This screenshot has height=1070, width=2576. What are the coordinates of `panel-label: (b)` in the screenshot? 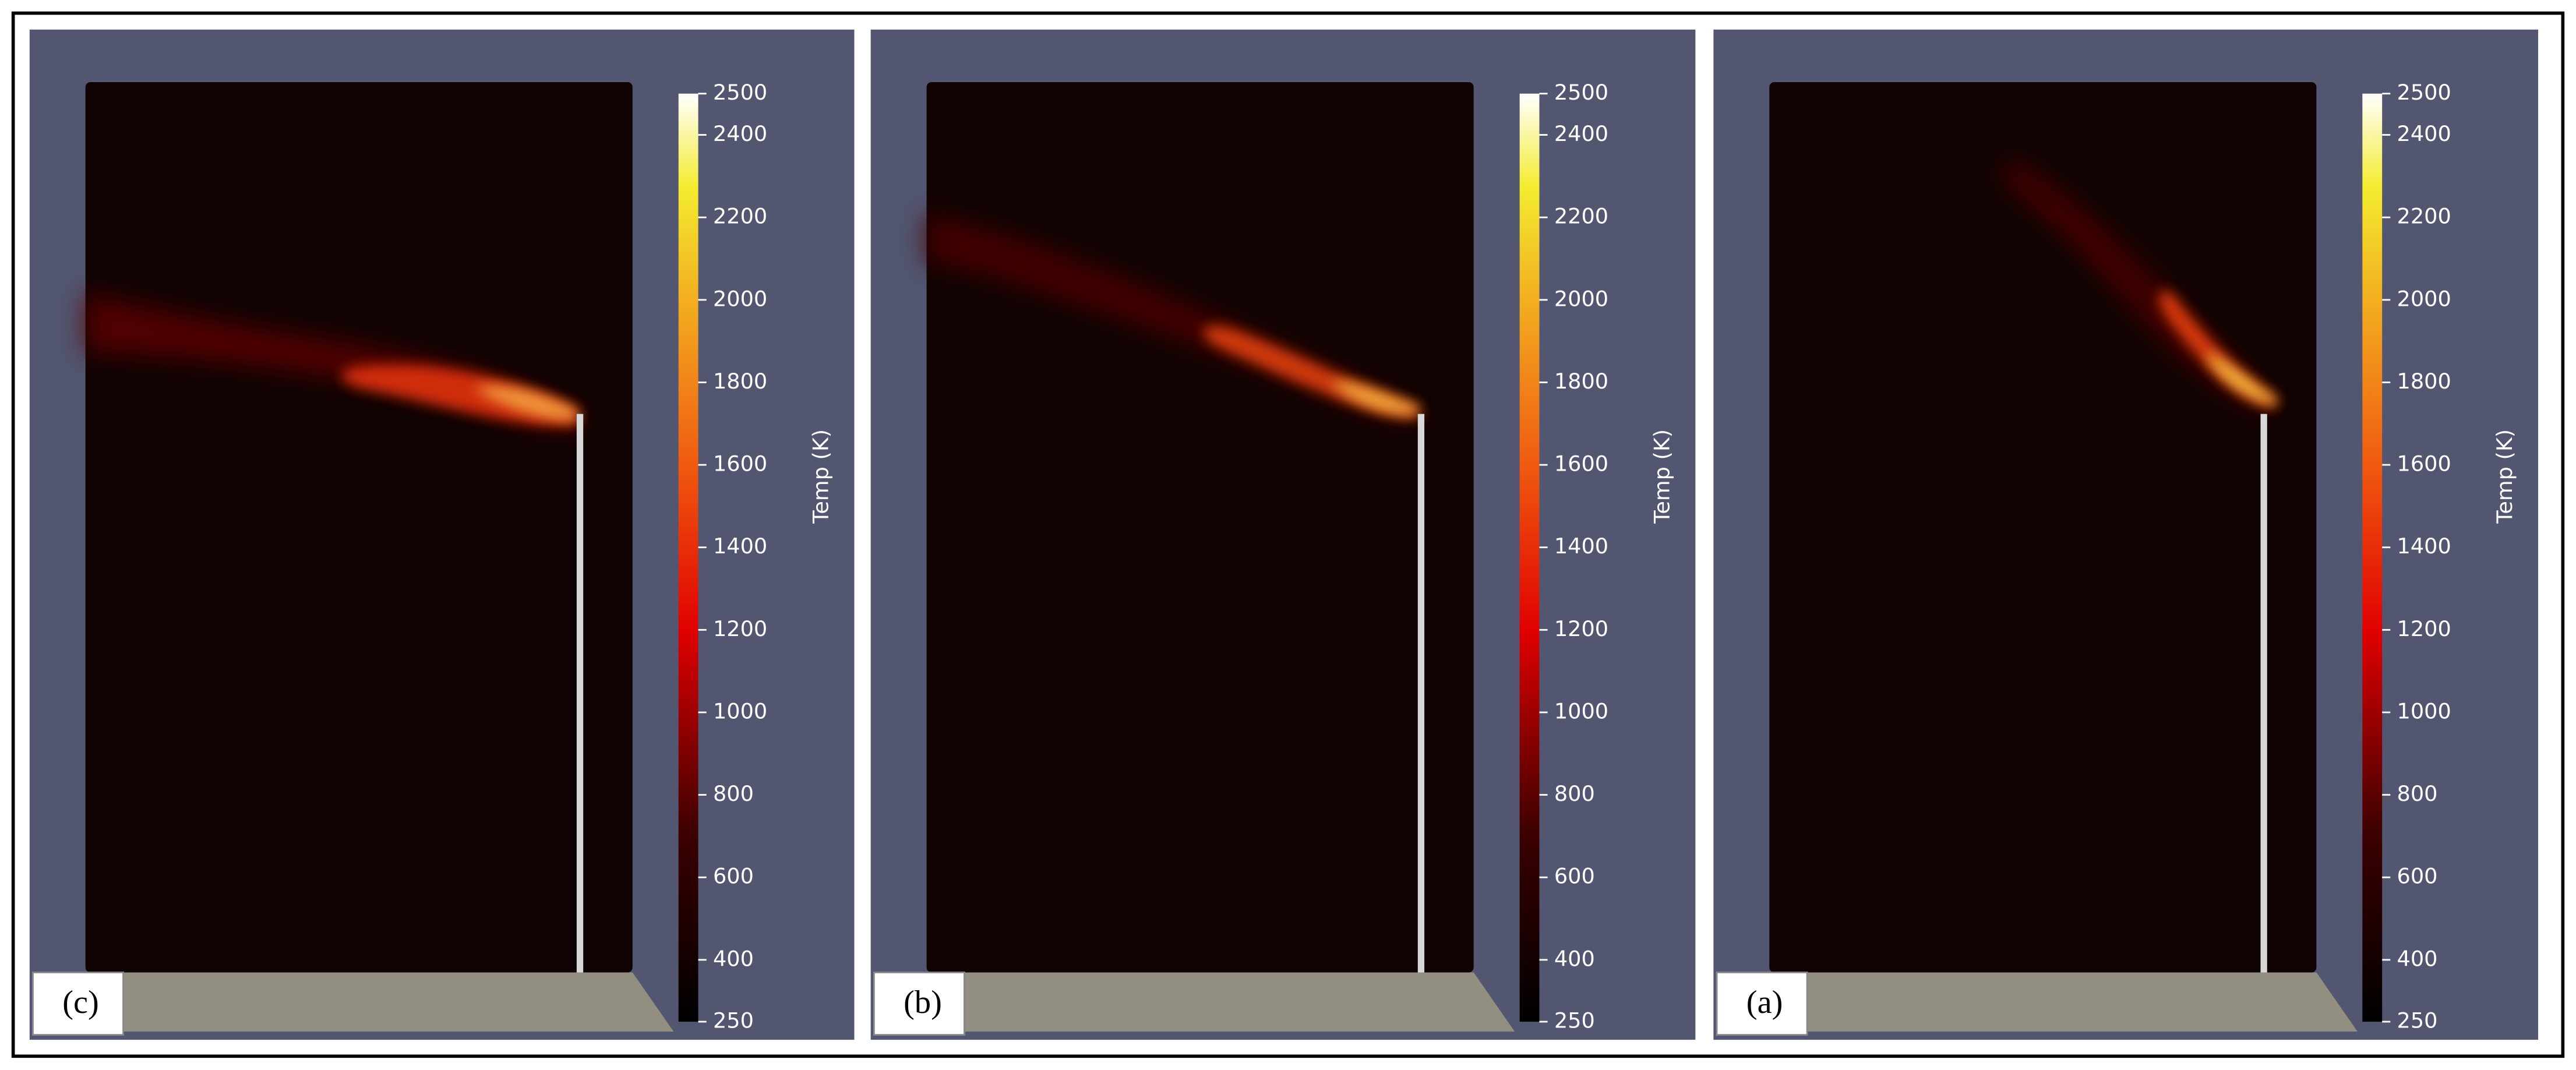 It's located at (923, 1002).